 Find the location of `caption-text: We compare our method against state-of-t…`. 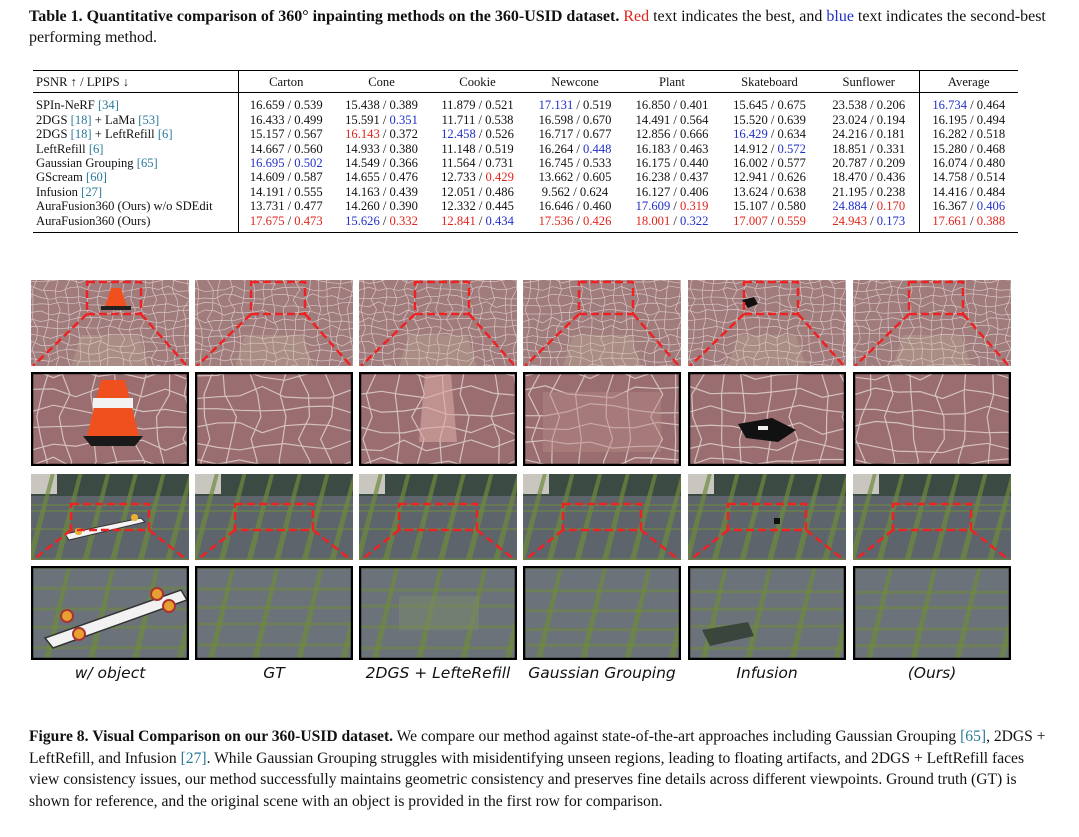

caption-text: We compare our method against state-of-t… is located at coordinates (677, 736).